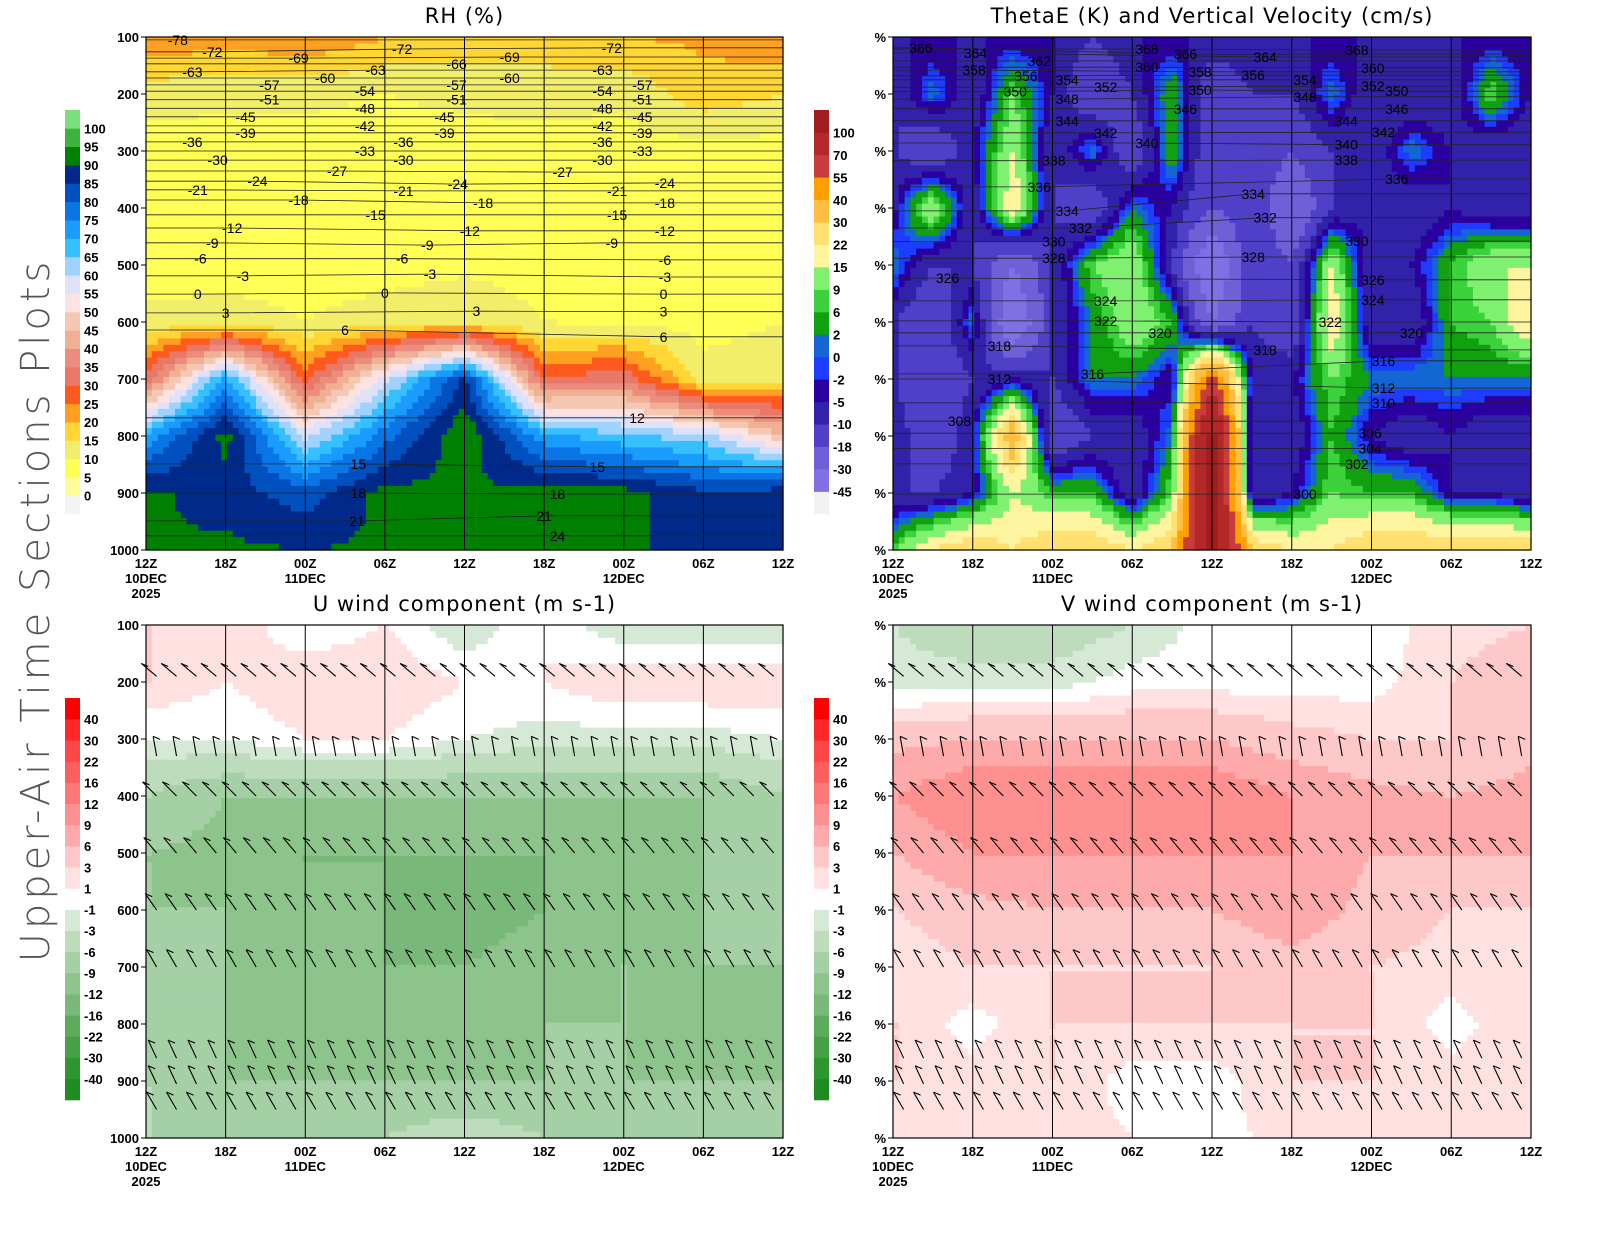 The height and width of the screenshot is (1236, 1600). Describe the element at coordinates (558, 536) in the screenshot. I see `contour-label: 24` at that location.